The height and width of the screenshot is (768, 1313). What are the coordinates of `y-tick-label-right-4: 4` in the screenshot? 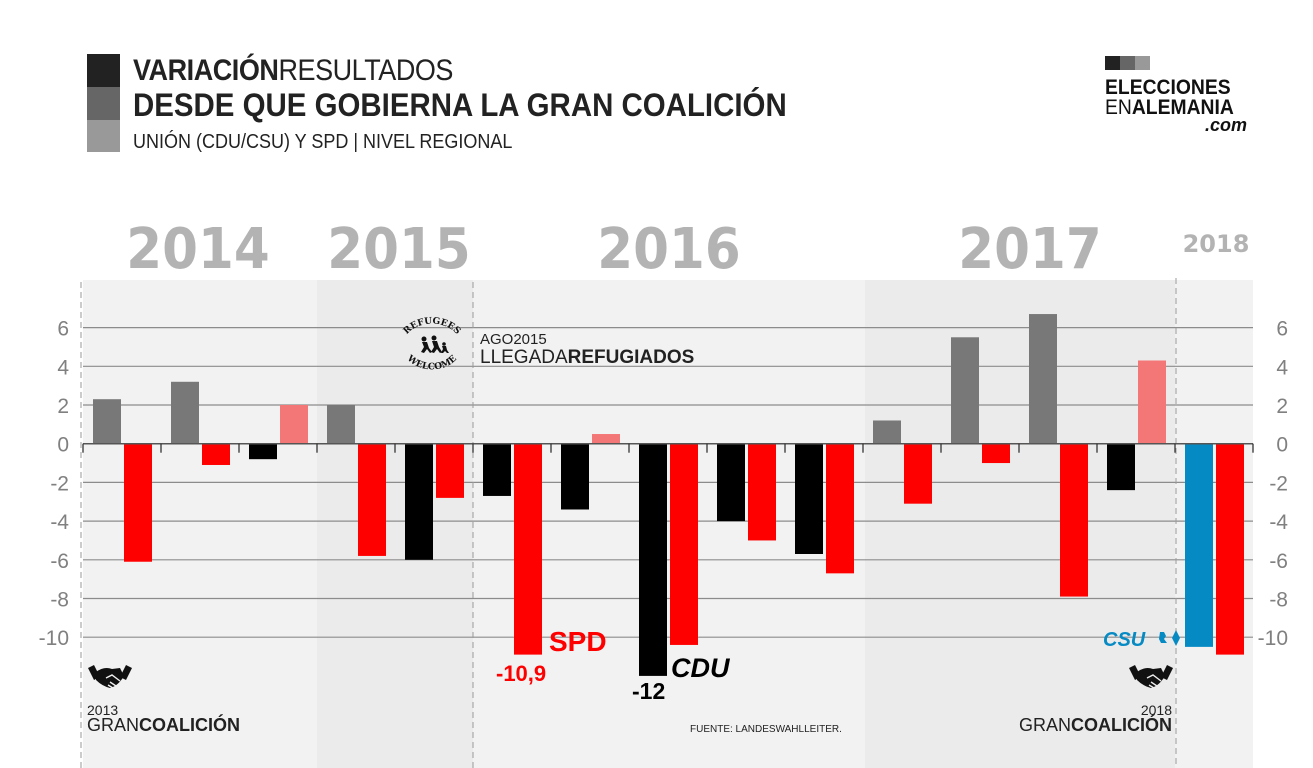 It's located at (1282, 367).